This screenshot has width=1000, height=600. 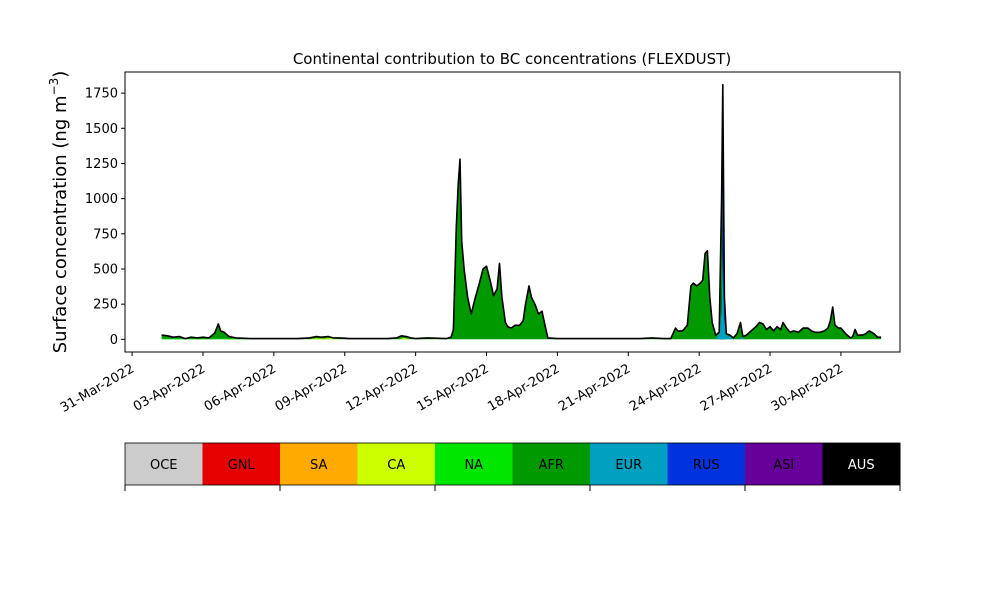 I want to click on colorbar-label-ca: CA, so click(x=396, y=465).